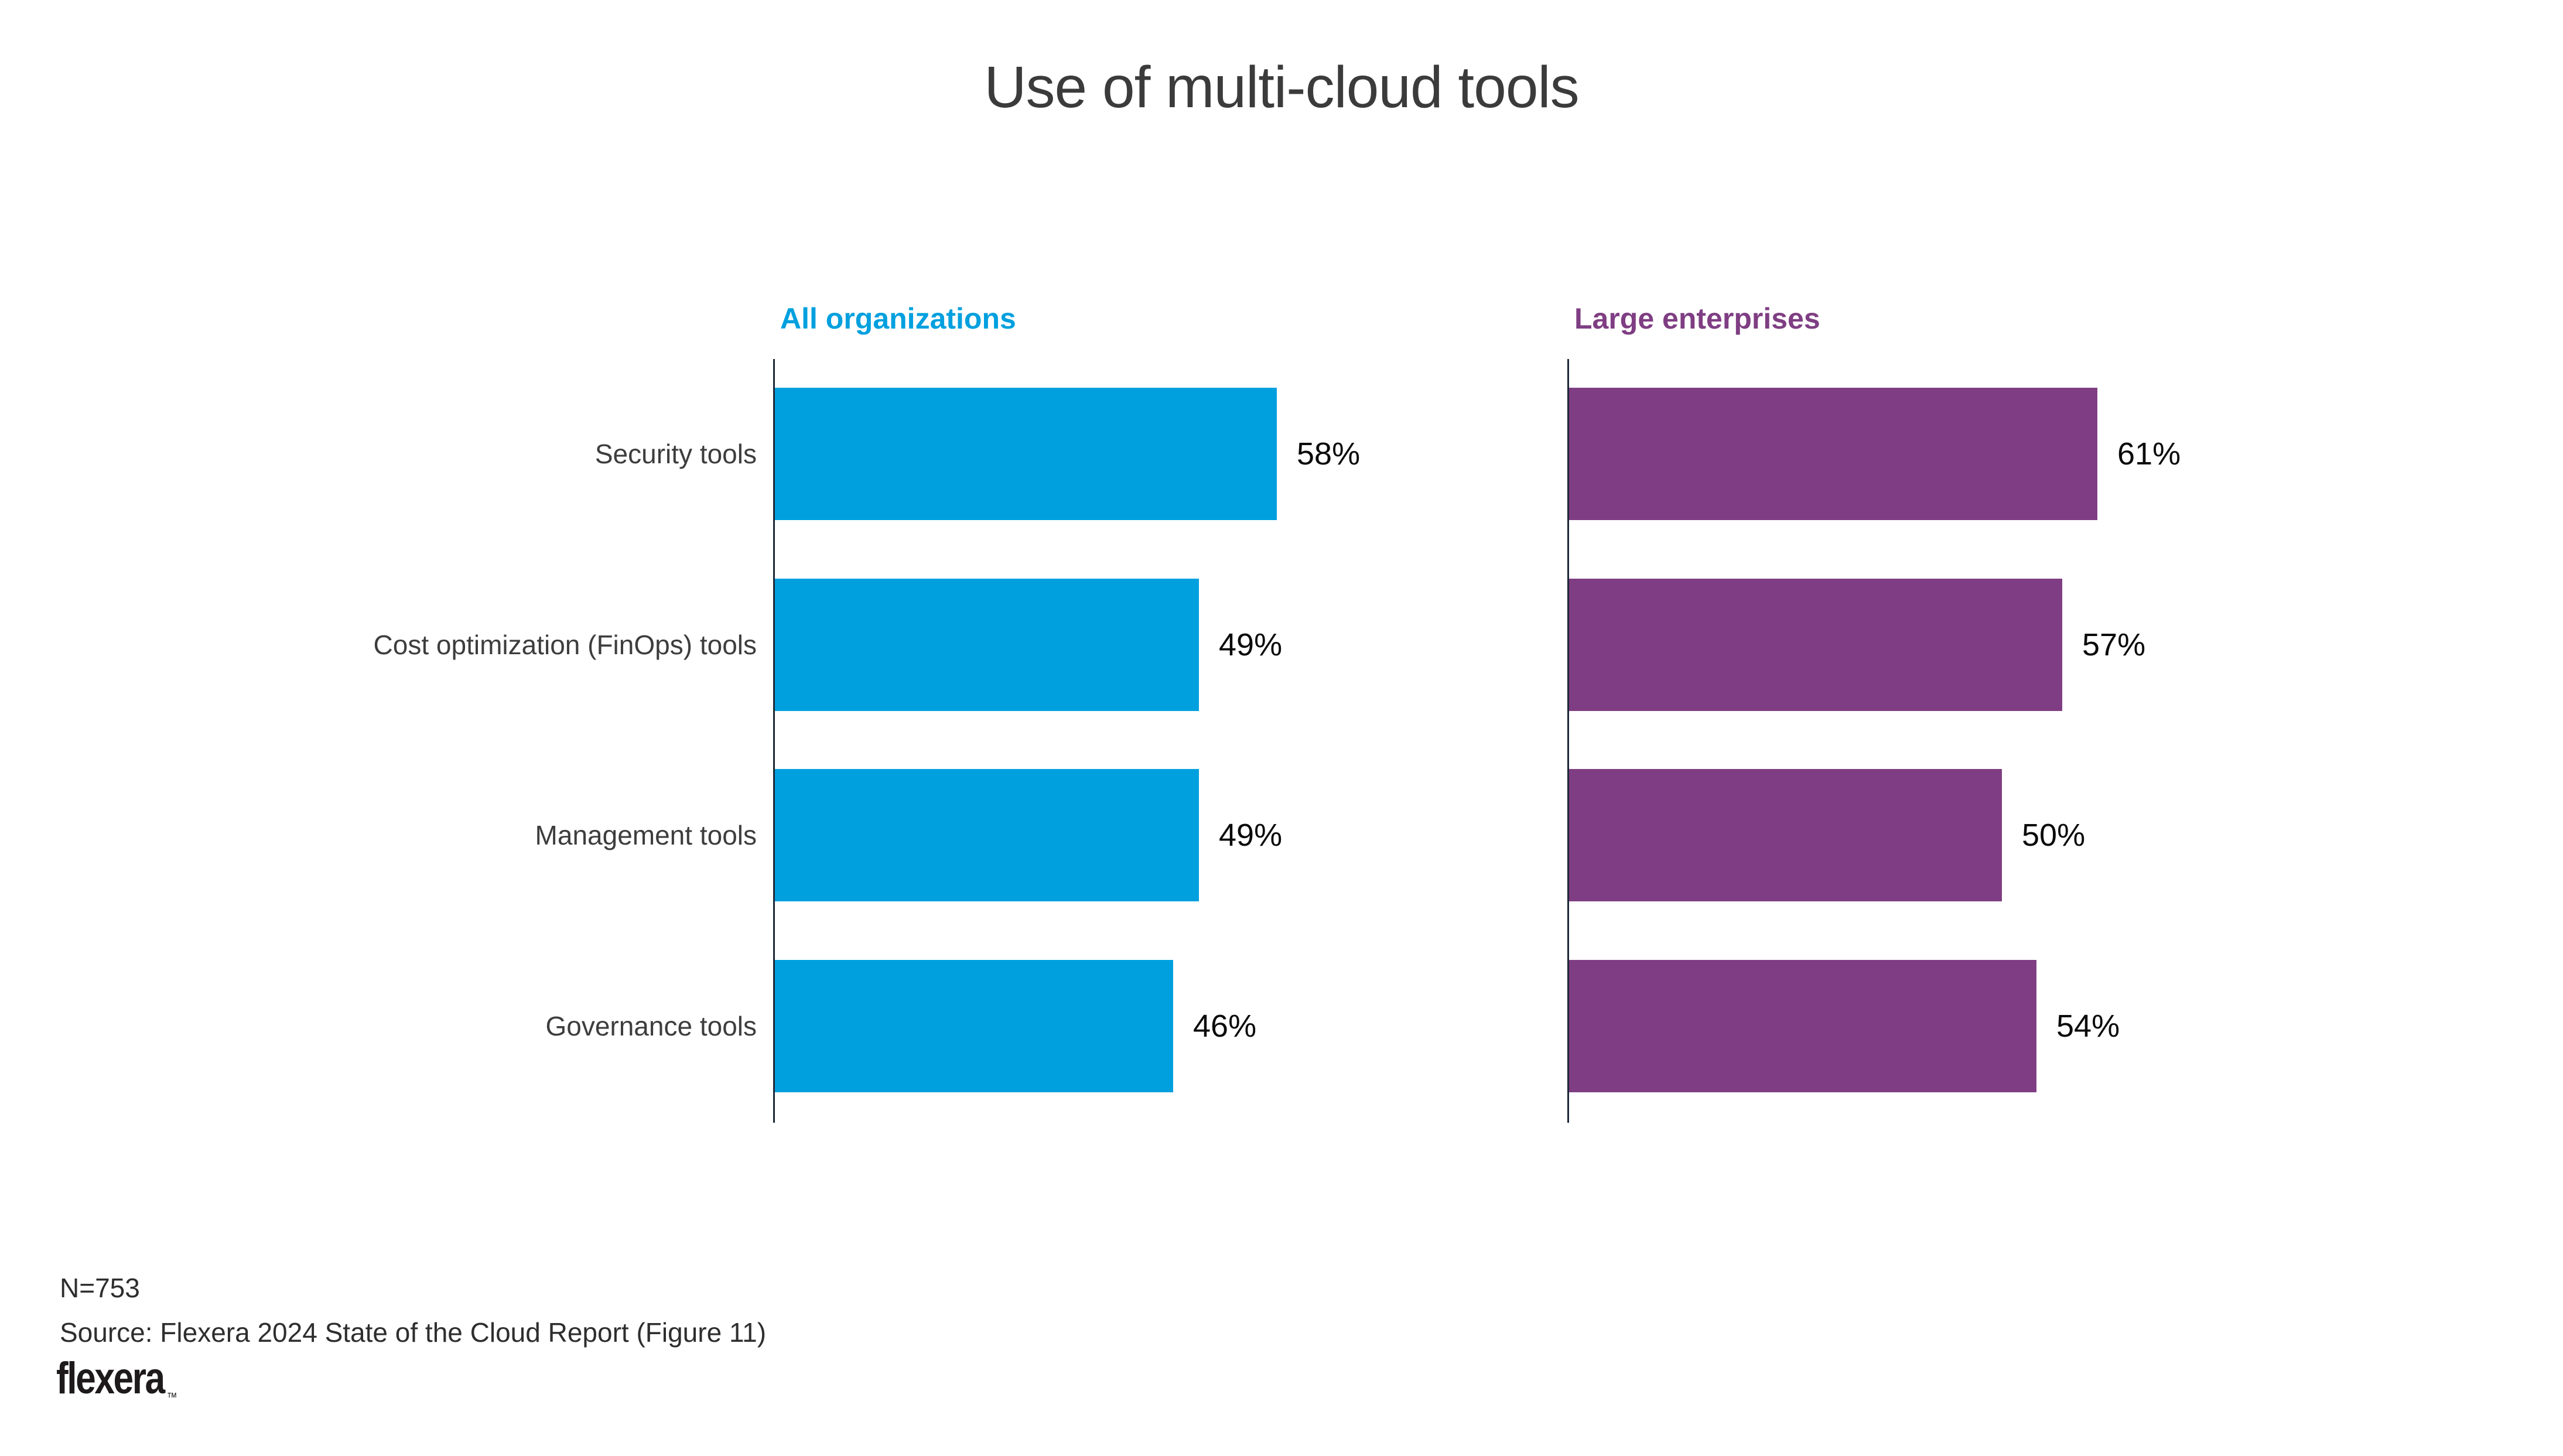 The width and height of the screenshot is (2563, 1456). What do you see at coordinates (1251, 644) in the screenshot?
I see `value-label-cost-optimization-finops-tools-all-organizations: 49%` at bounding box center [1251, 644].